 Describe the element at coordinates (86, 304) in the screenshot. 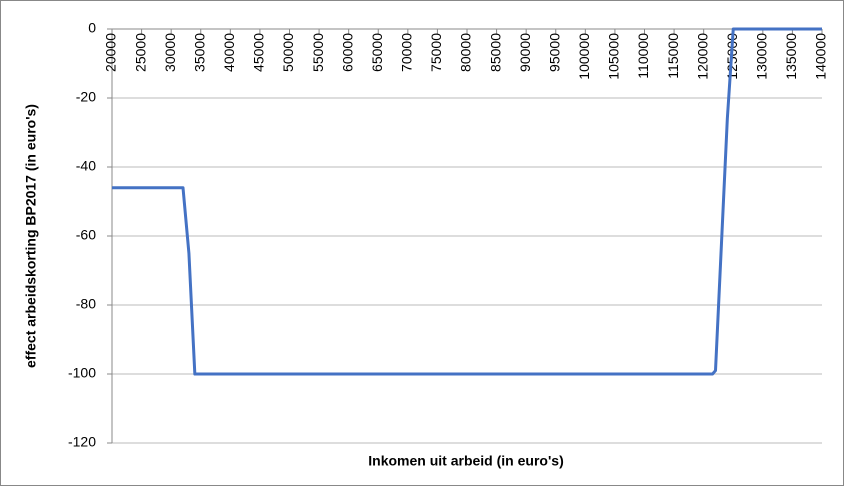

I see `y-tick-label: -80` at that location.